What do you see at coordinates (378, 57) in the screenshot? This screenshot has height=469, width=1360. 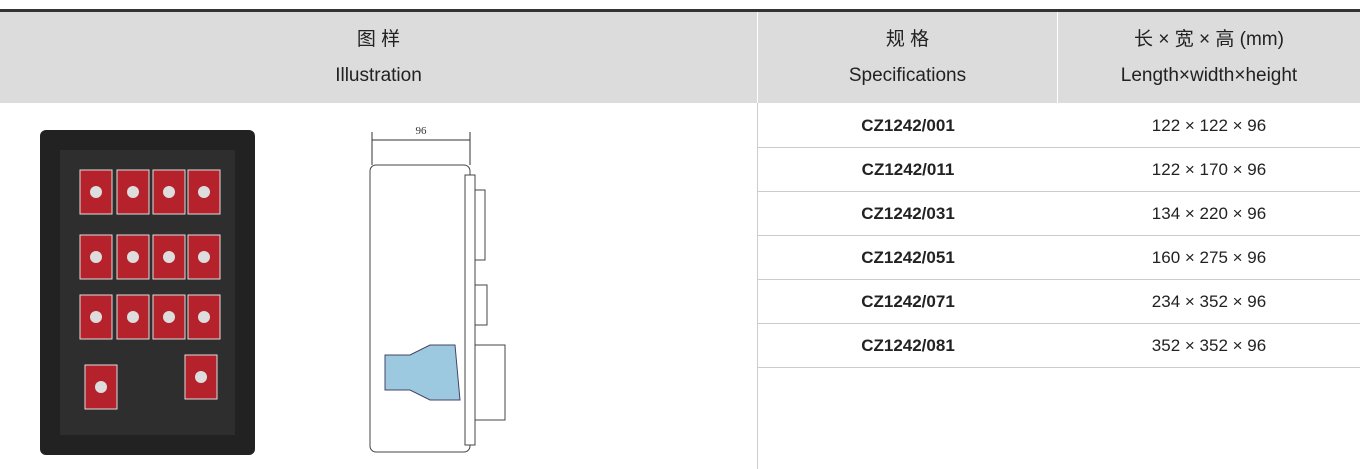 I see `header-cell: 图 样 Illustration` at bounding box center [378, 57].